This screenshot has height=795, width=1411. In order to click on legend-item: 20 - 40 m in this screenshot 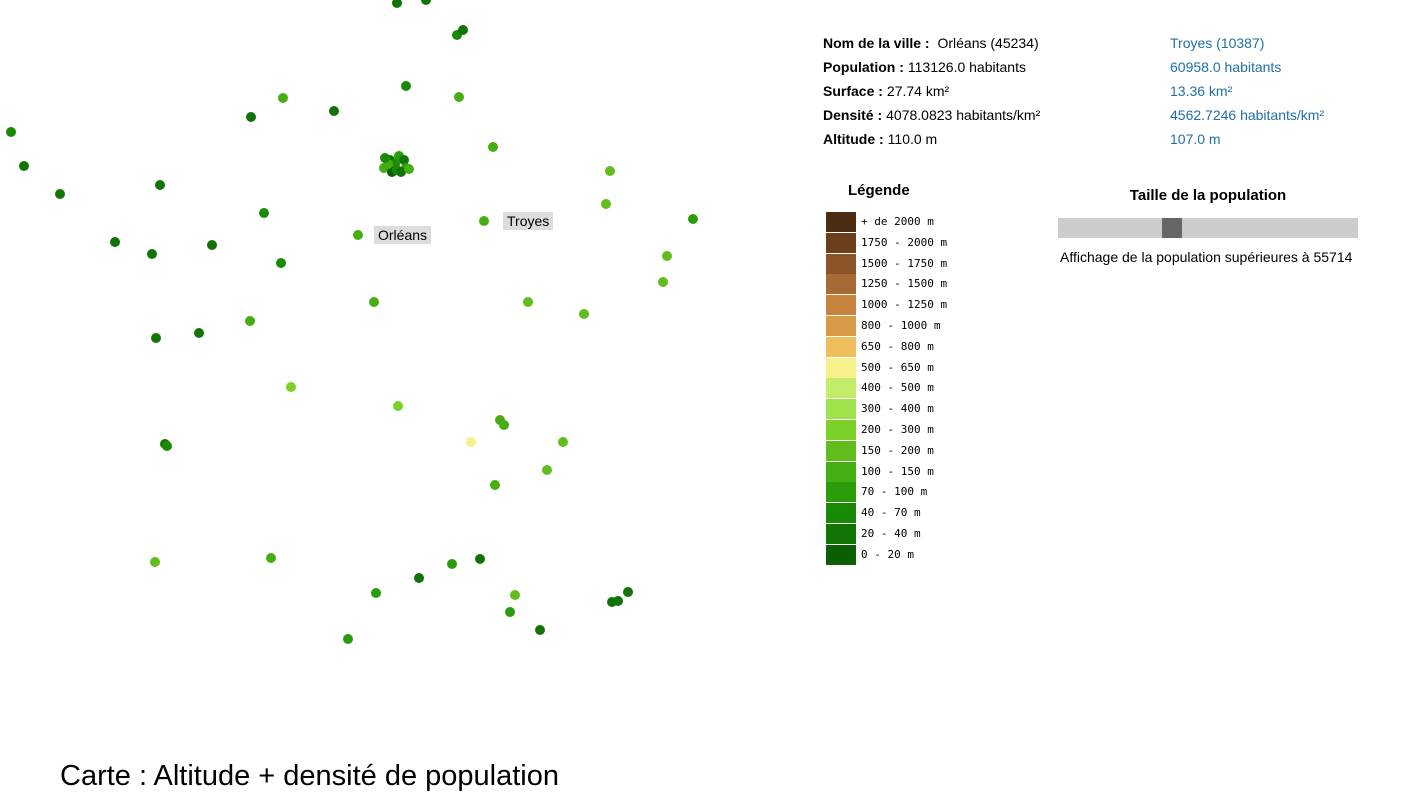, I will do `click(906, 534)`.